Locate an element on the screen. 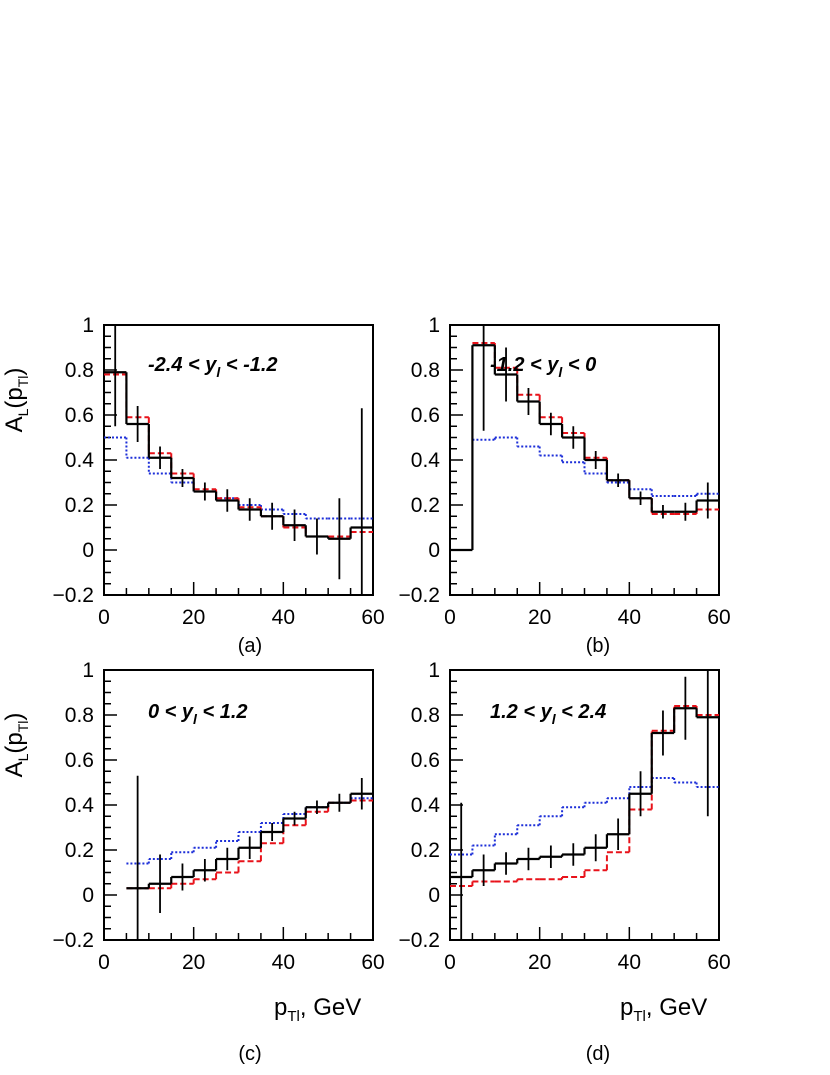  rapidity-range-label: -1.2 < yl < 0 is located at coordinates (543, 367).